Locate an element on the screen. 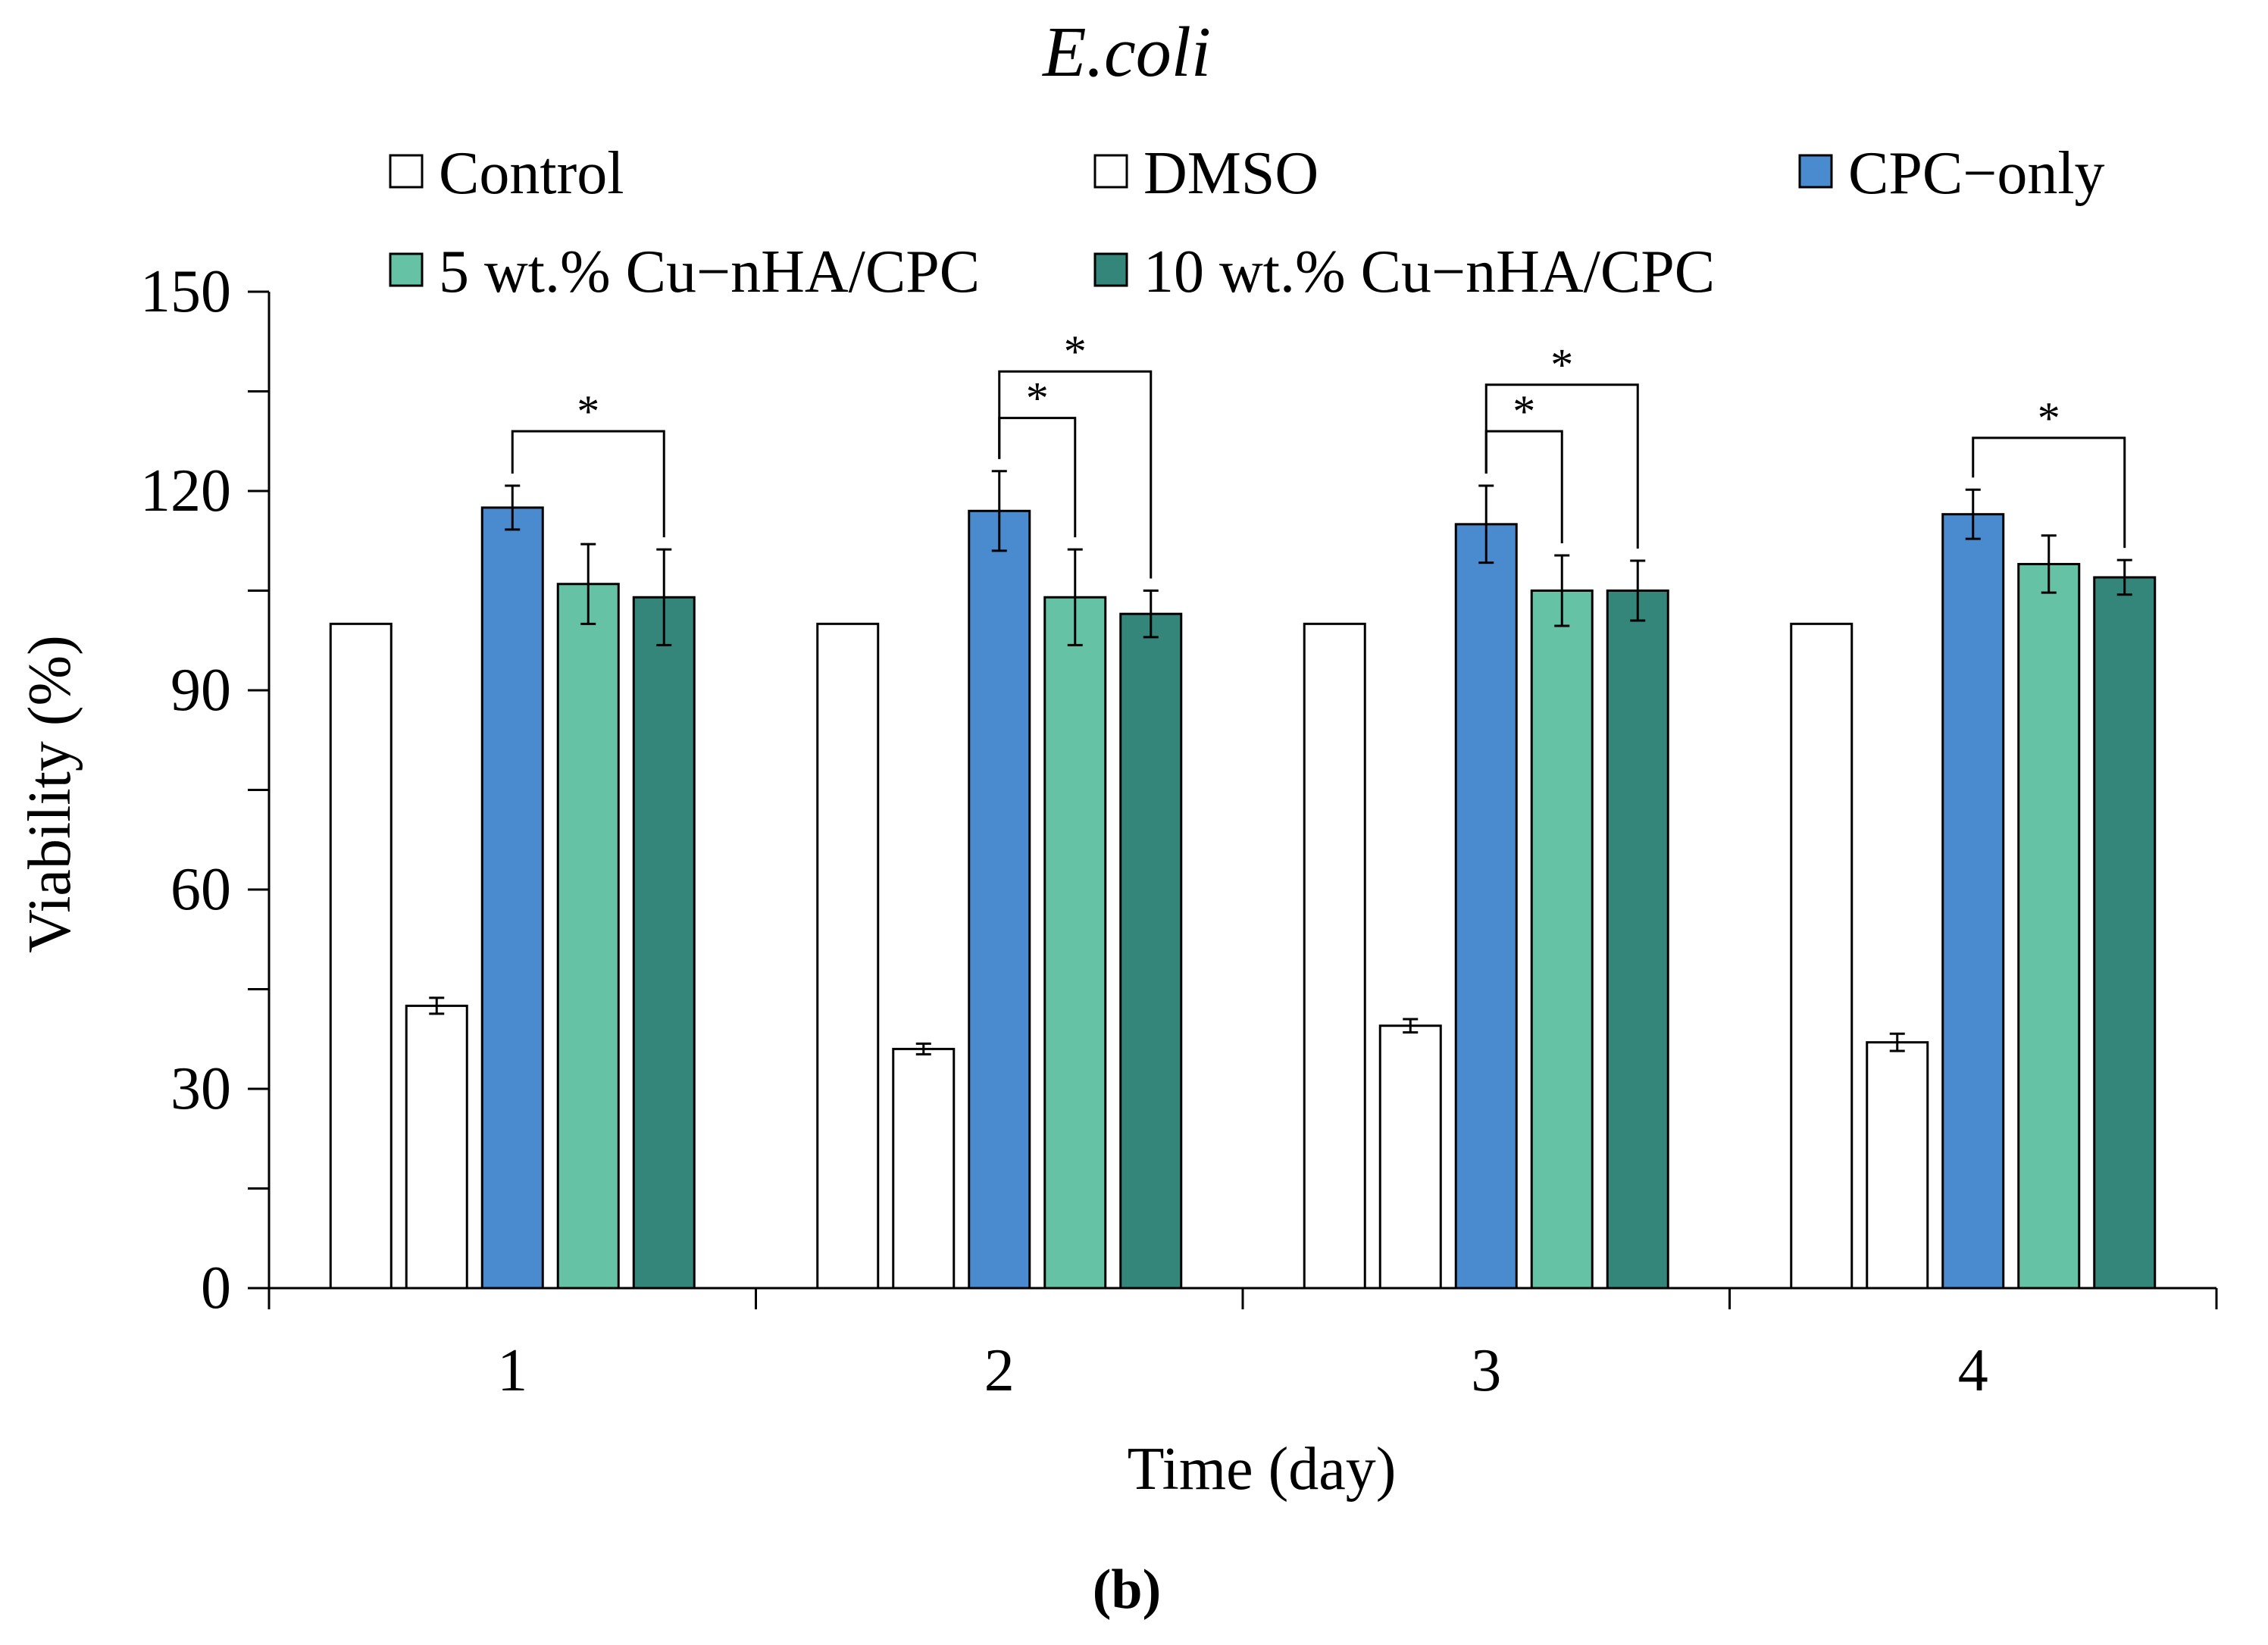  y-axis-label: Viability (%) is located at coordinates (50, 794).